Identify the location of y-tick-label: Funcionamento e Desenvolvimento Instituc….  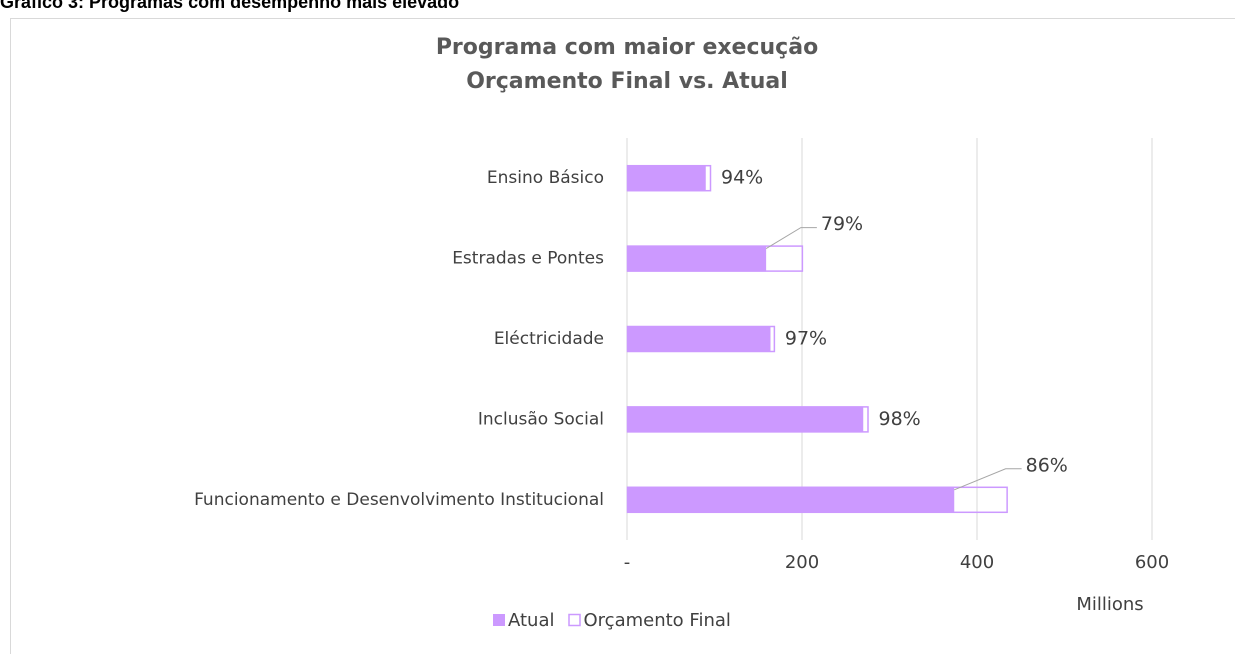
(399, 500).